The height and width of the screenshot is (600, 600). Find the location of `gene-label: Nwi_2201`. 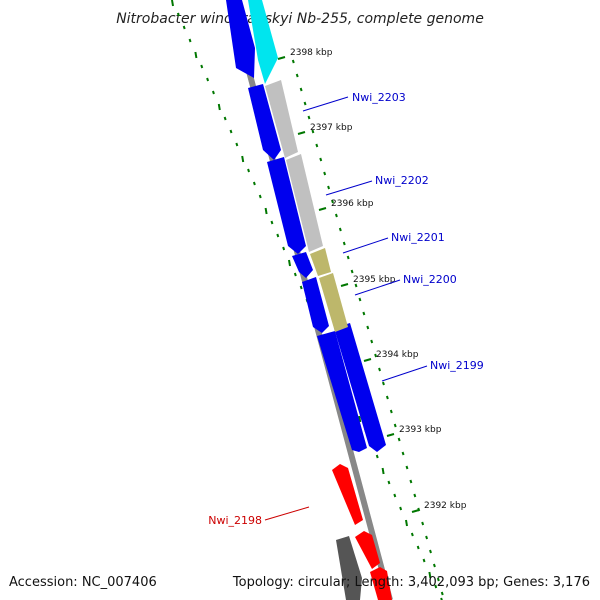

gene-label: Nwi_2201 is located at coordinates (418, 237).